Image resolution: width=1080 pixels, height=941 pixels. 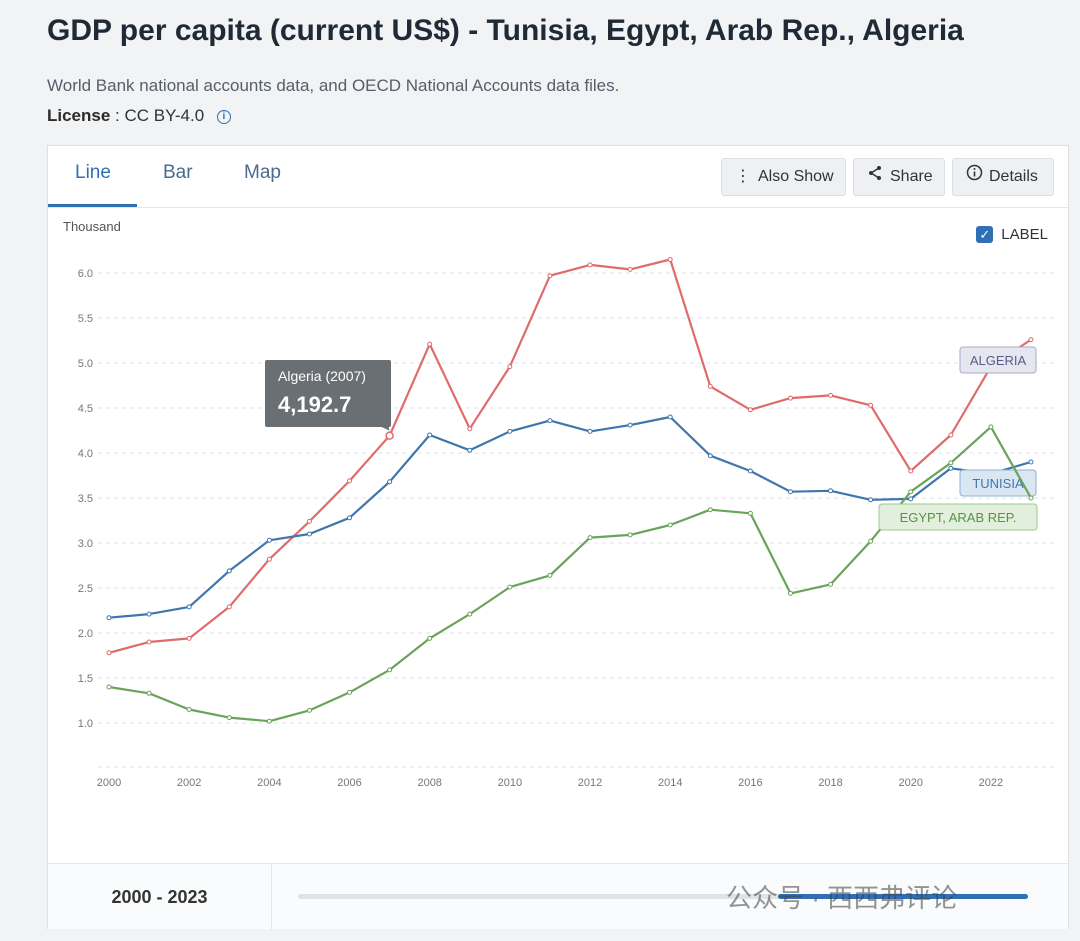 What do you see at coordinates (385, 429) in the screenshot?
I see `tooltip-pointer` at bounding box center [385, 429].